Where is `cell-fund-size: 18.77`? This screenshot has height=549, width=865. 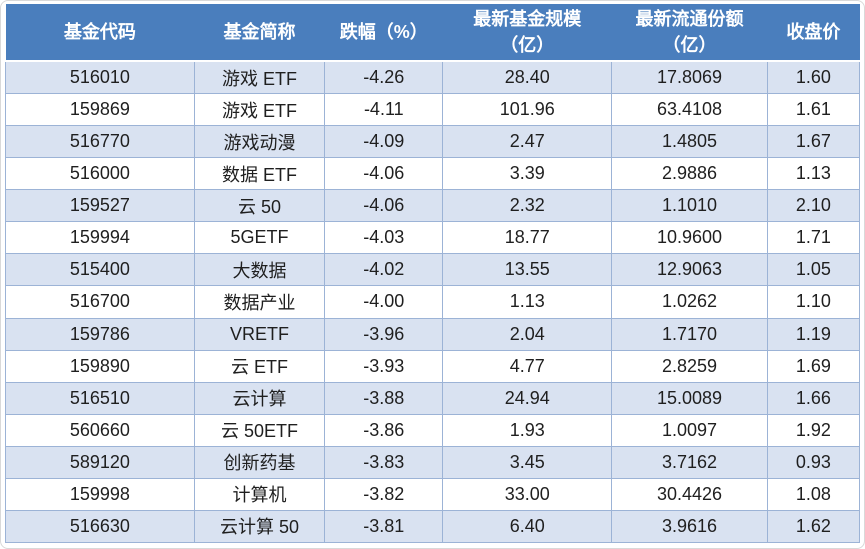 cell-fund-size: 18.77 is located at coordinates (527, 238).